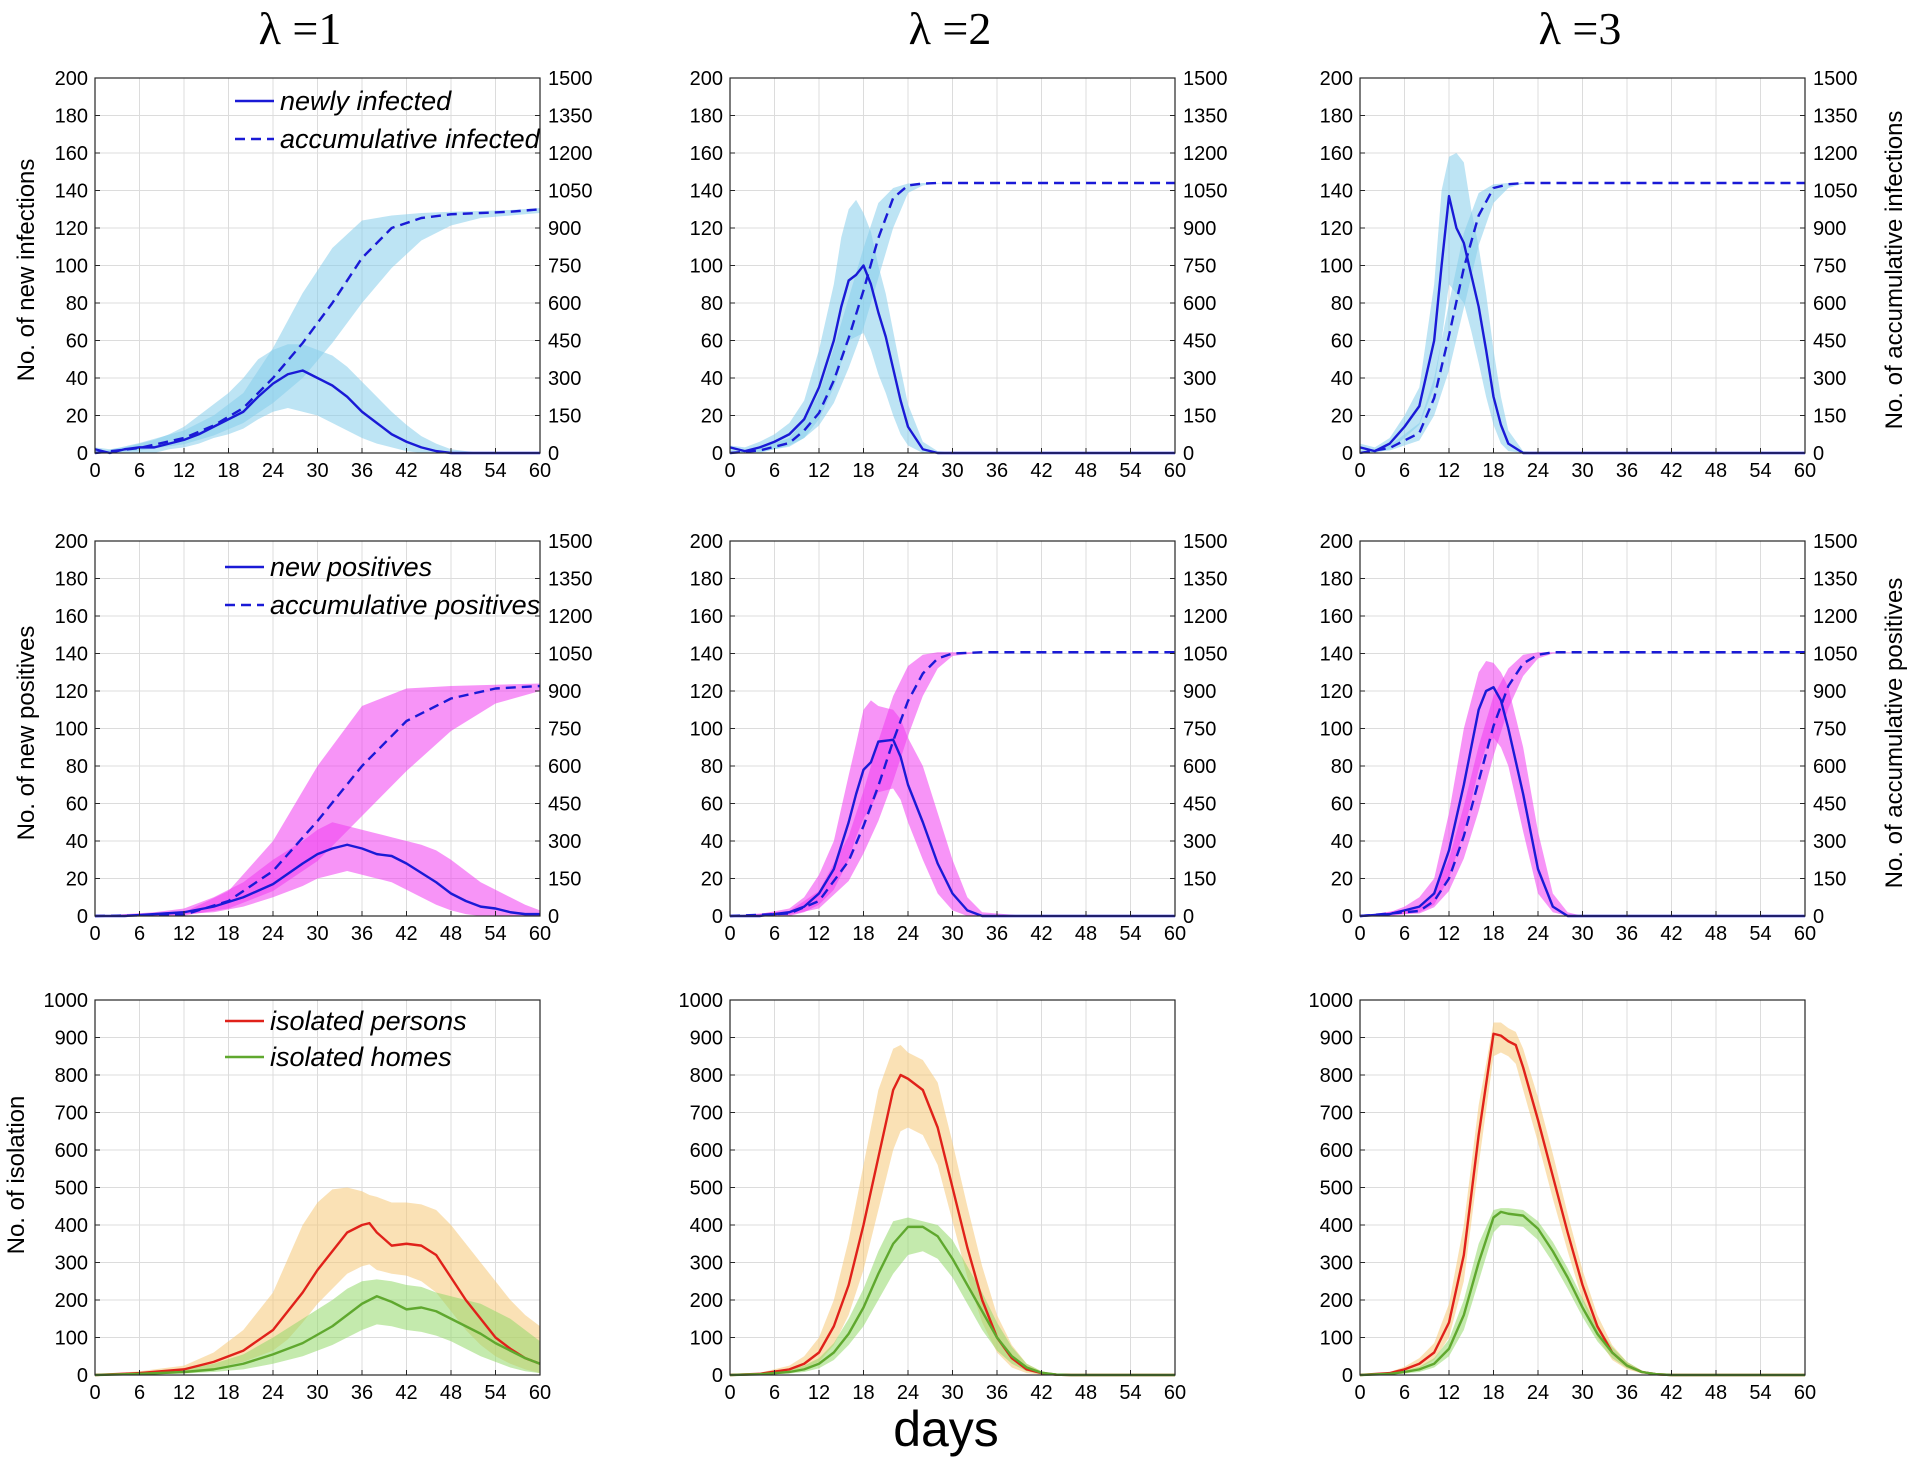 The width and height of the screenshot is (1908, 1460). I want to click on y2-tick-label: 1050, so click(1205, 655).